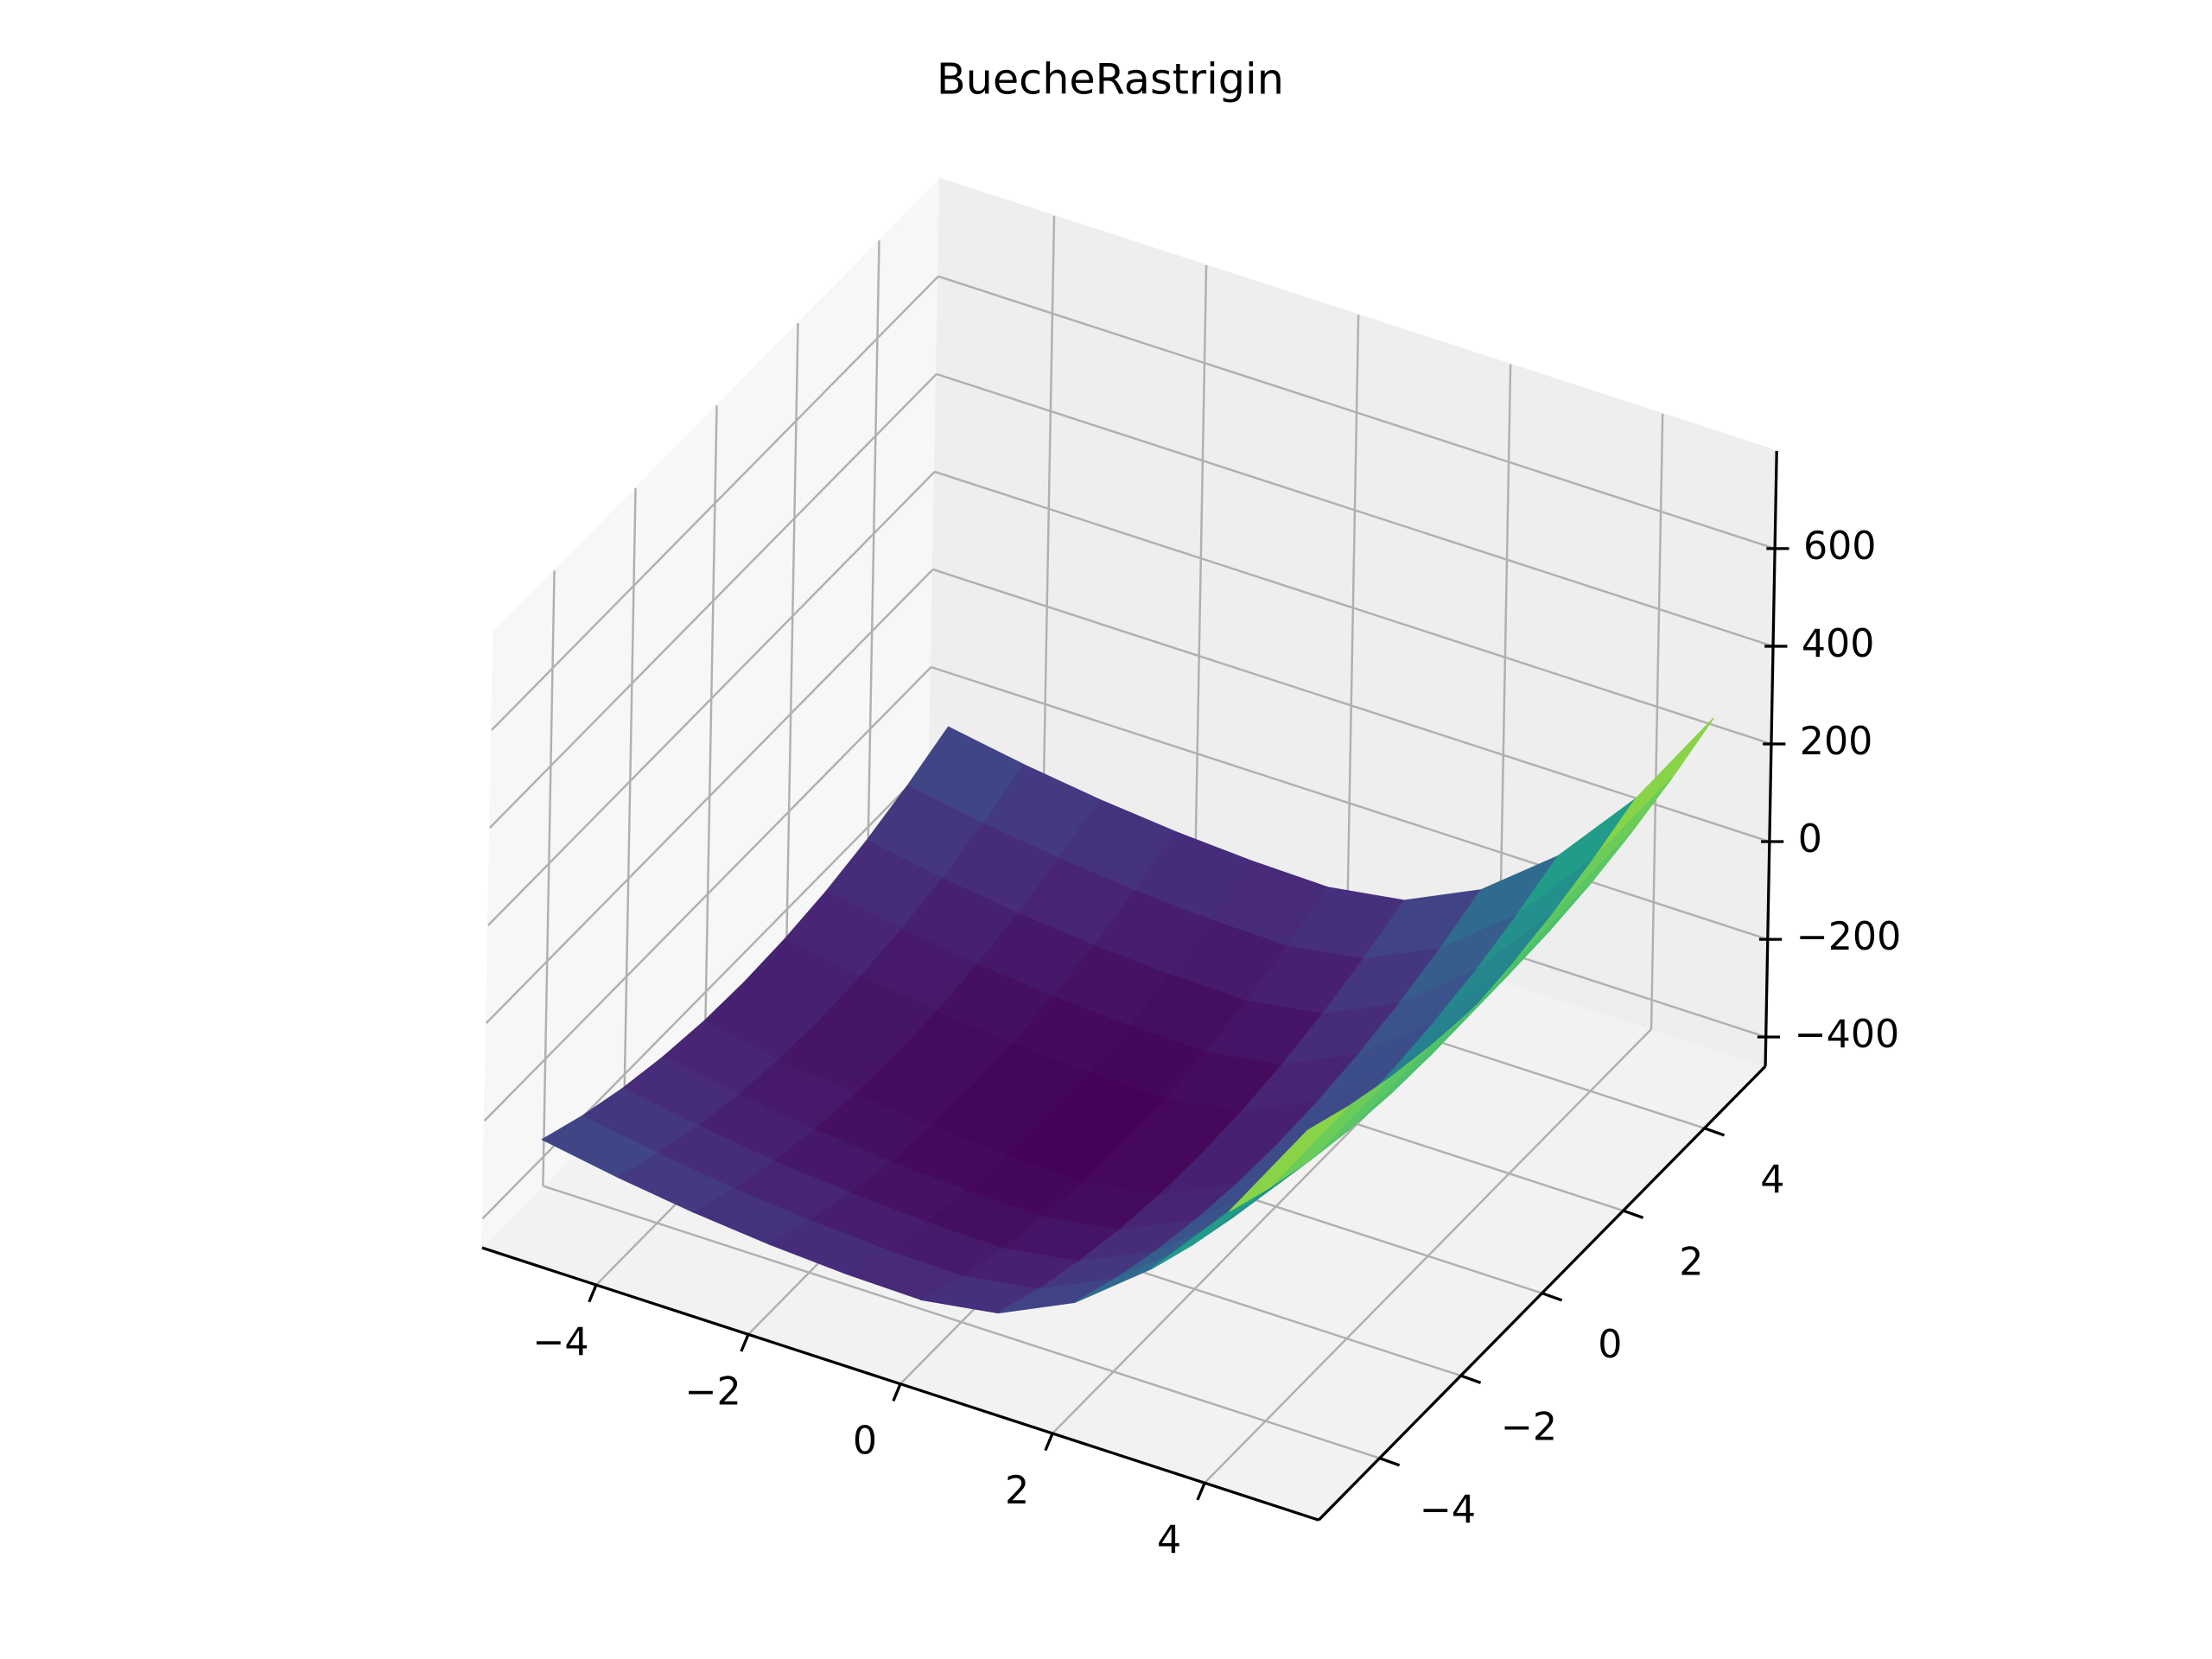 The width and height of the screenshot is (2212, 1659). I want to click on x-tick-label: −2, so click(712, 1392).